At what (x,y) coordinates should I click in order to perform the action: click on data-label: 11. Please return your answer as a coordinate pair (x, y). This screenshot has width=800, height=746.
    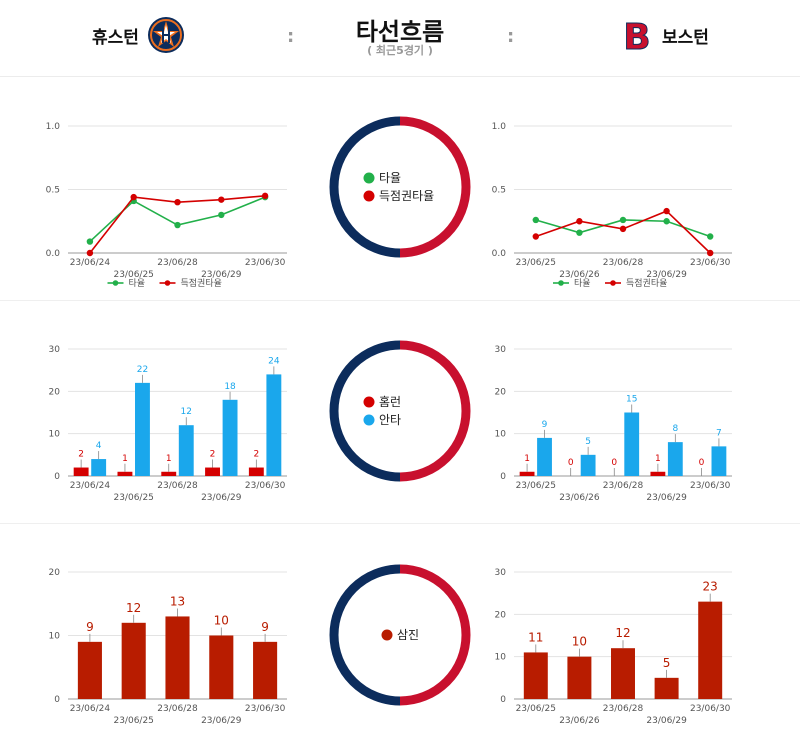
    Looking at the image, I should click on (535, 637).